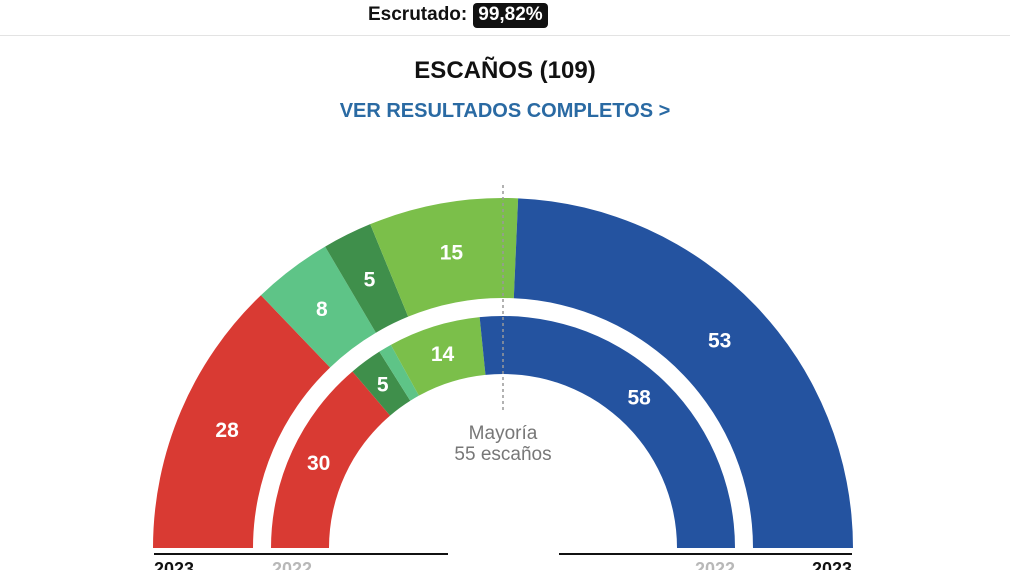 The height and width of the screenshot is (570, 1010). What do you see at coordinates (318, 463) in the screenshot?
I see `inner-segment-label-0: 30` at bounding box center [318, 463].